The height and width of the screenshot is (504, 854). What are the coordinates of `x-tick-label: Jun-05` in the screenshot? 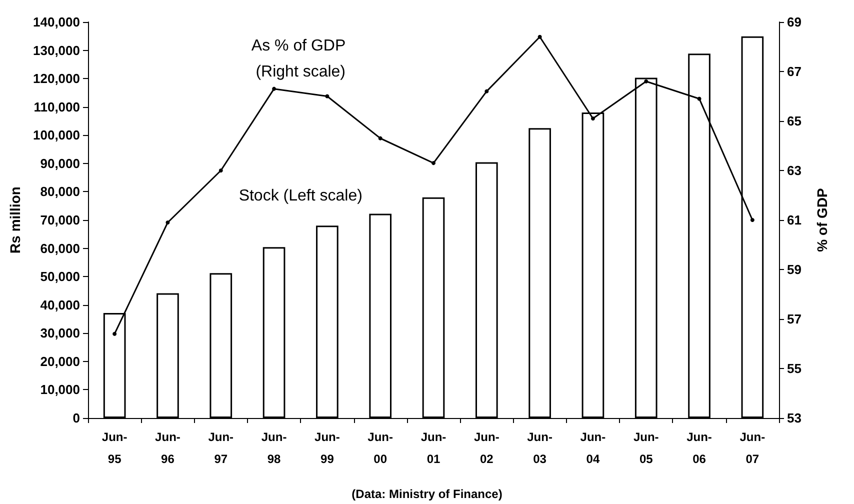 It's located at (646, 448).